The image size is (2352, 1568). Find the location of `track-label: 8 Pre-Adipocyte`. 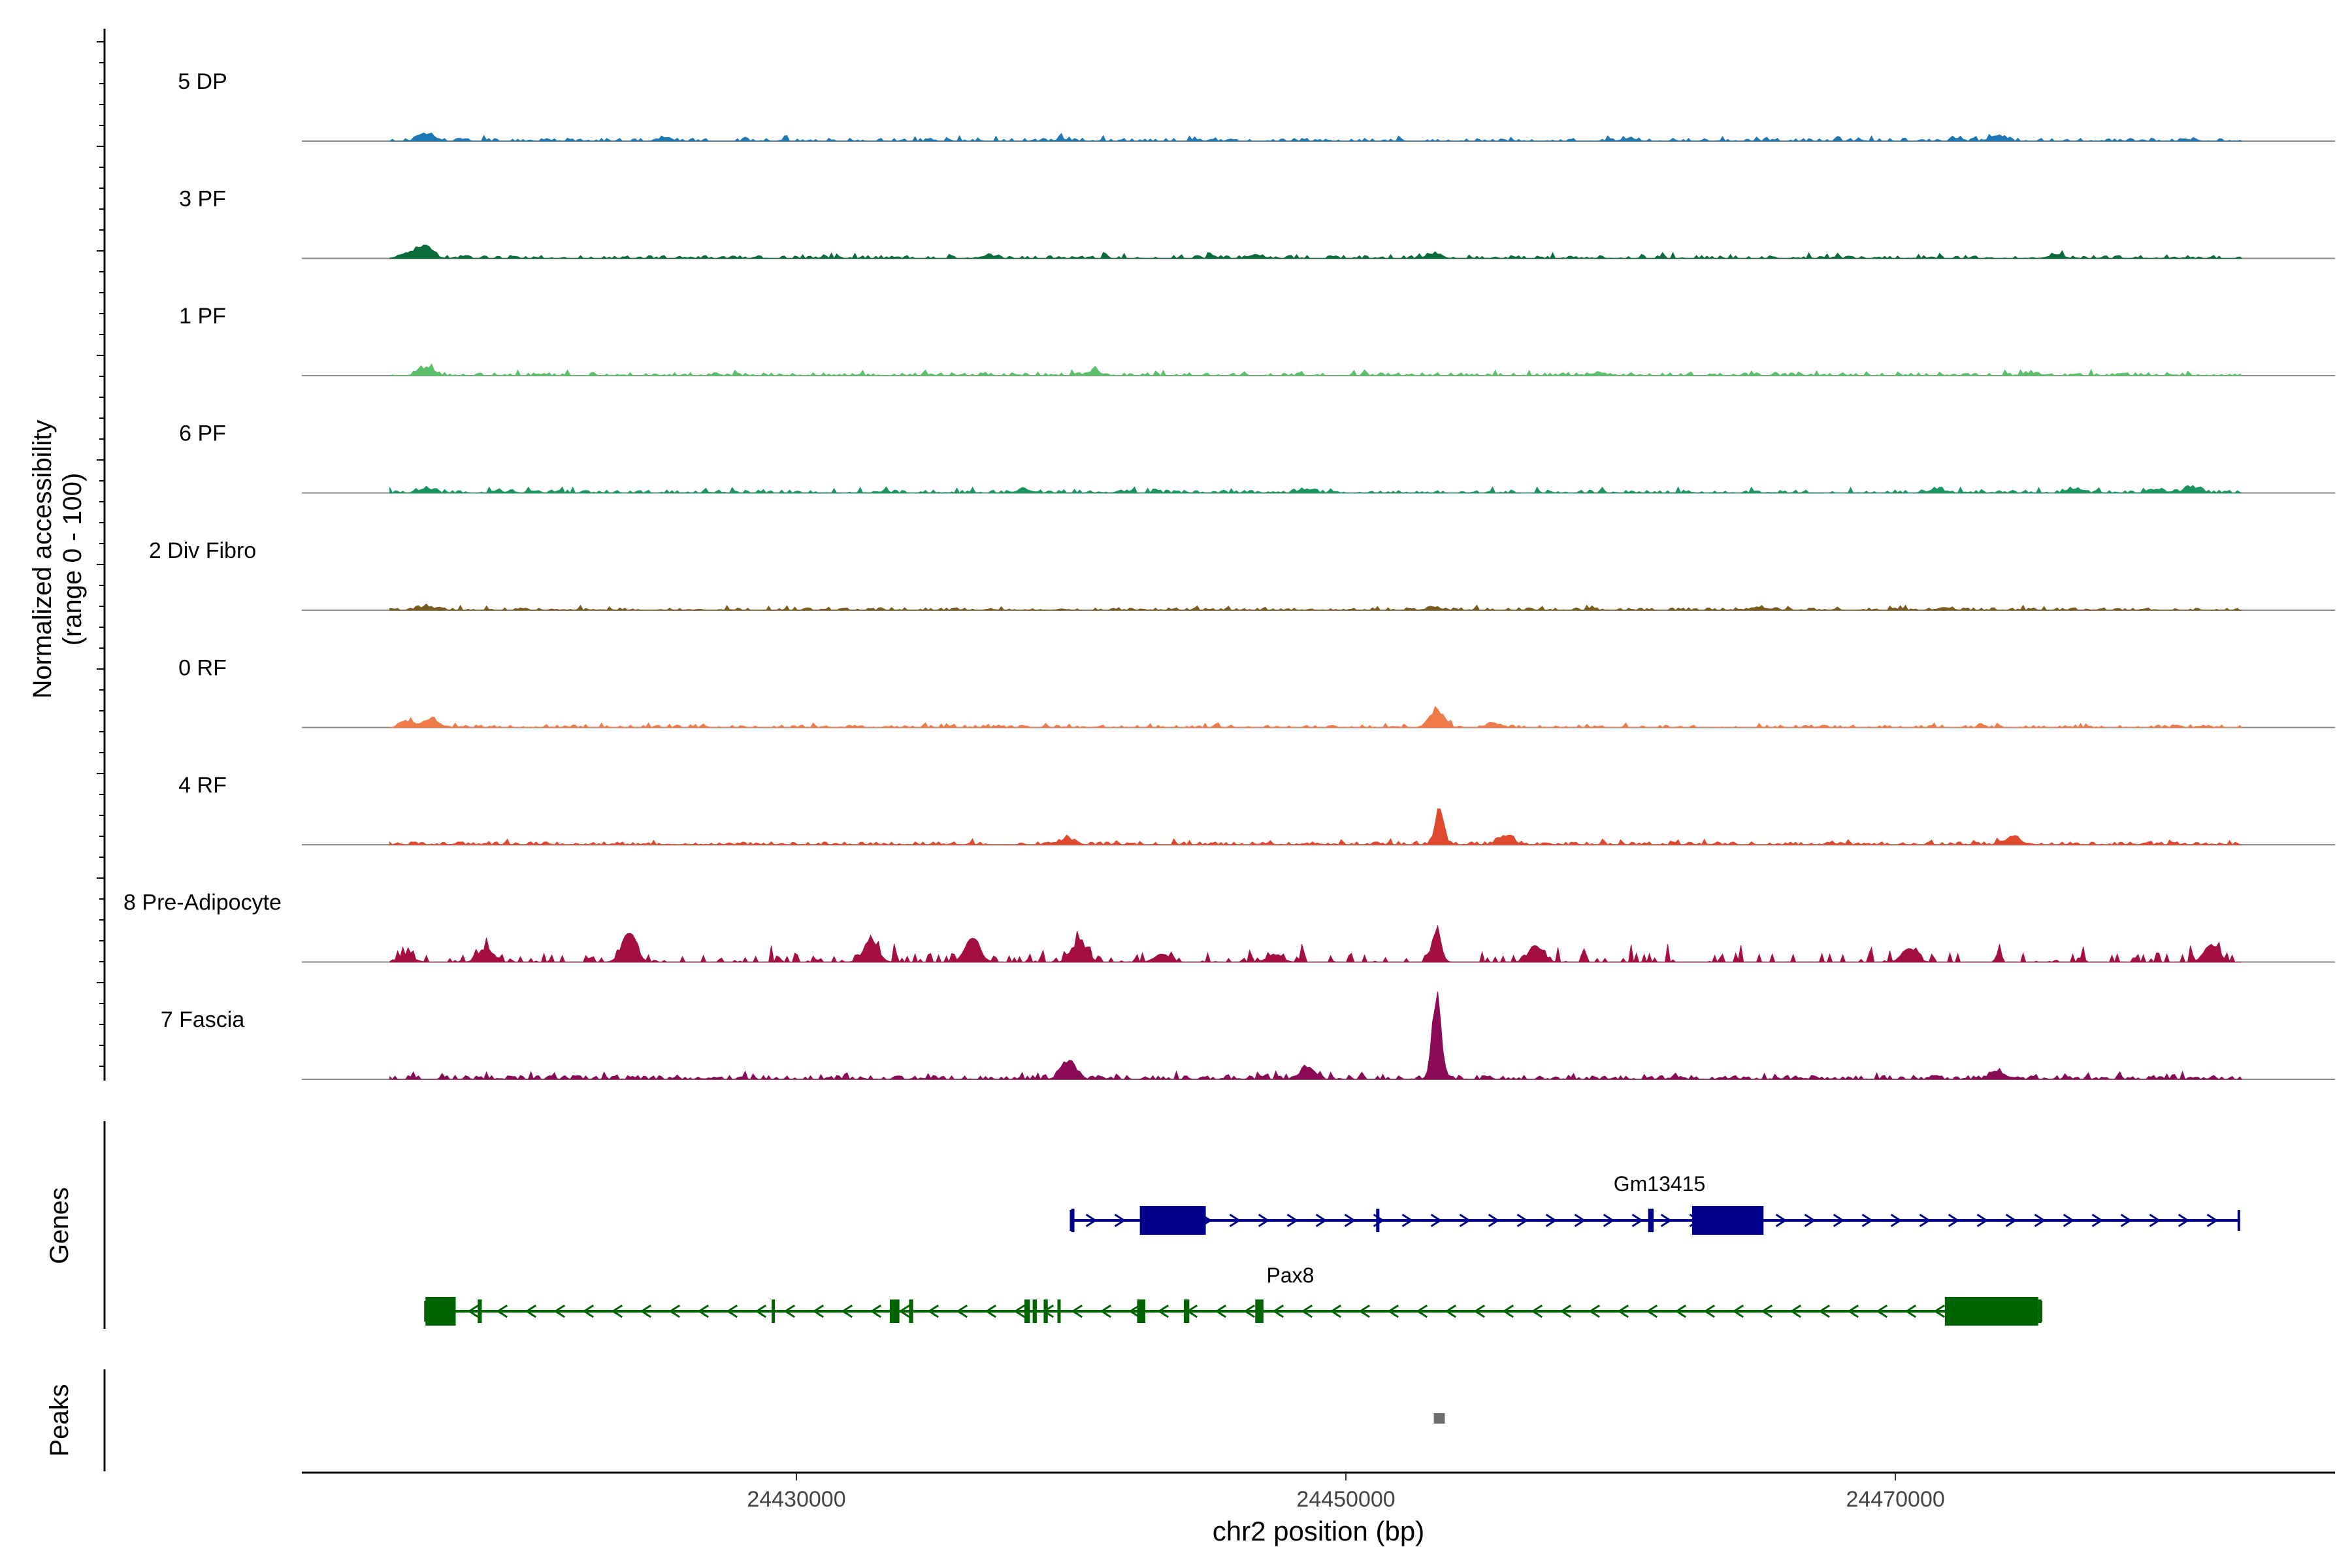

track-label: 8 Pre-Adipocyte is located at coordinates (202, 902).